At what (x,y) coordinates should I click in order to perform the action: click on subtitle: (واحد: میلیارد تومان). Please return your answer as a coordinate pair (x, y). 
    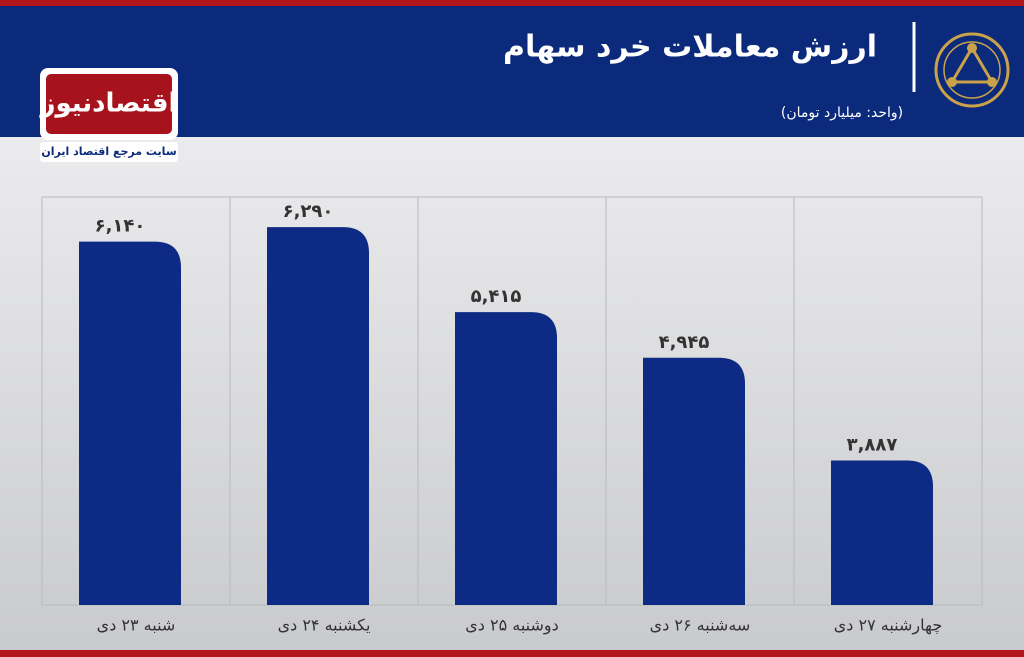
    Looking at the image, I should click on (842, 113).